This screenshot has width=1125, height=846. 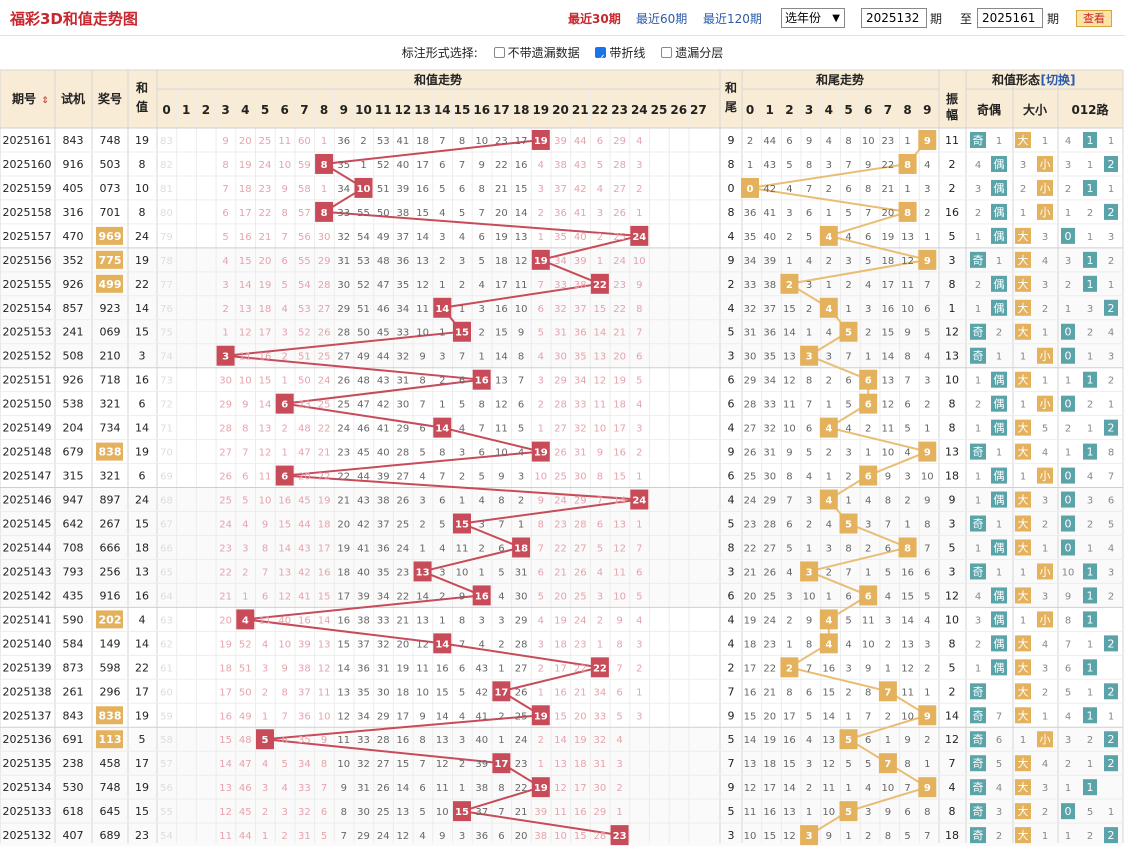 What do you see at coordinates (750, 405) in the screenshot?
I see `tail-miss-cell: 28` at bounding box center [750, 405].